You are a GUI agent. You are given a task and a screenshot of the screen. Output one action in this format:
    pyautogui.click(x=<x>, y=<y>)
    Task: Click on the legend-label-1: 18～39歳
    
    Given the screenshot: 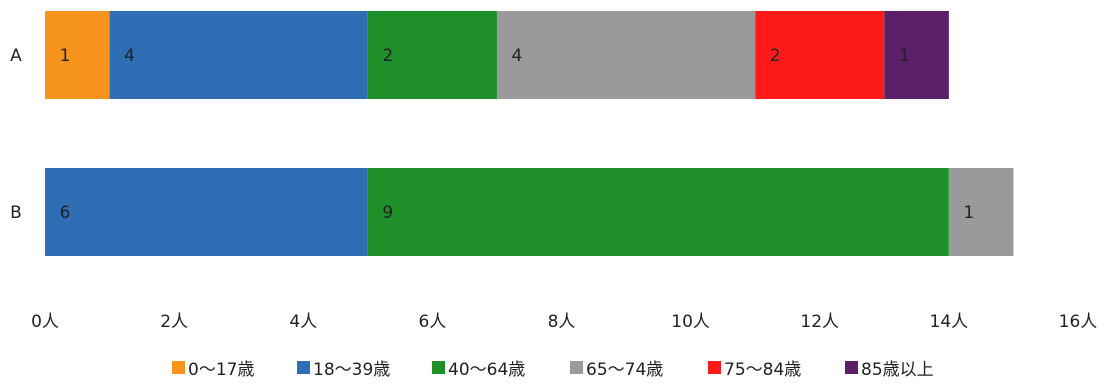 What is the action you would take?
    pyautogui.click(x=351, y=370)
    